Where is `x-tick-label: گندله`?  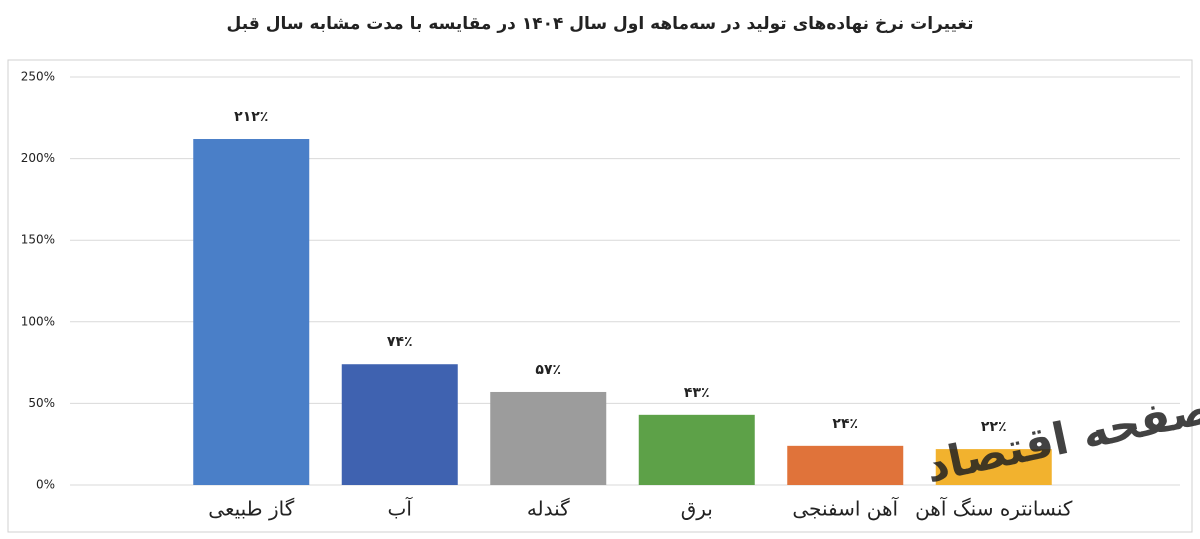 x-tick-label: گندله is located at coordinates (548, 509).